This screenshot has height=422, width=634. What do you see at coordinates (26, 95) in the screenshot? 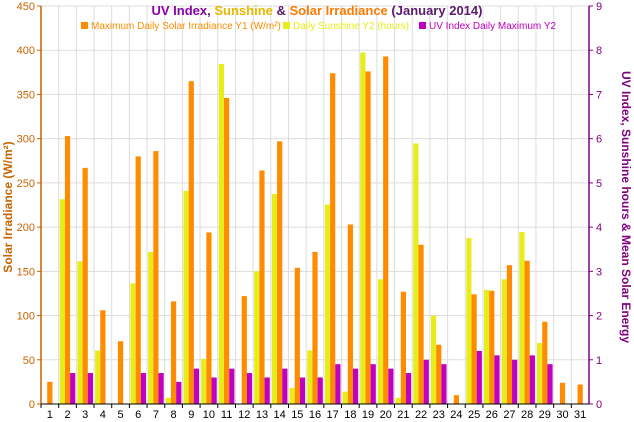
I see `left-tick-label: 350` at bounding box center [26, 95].